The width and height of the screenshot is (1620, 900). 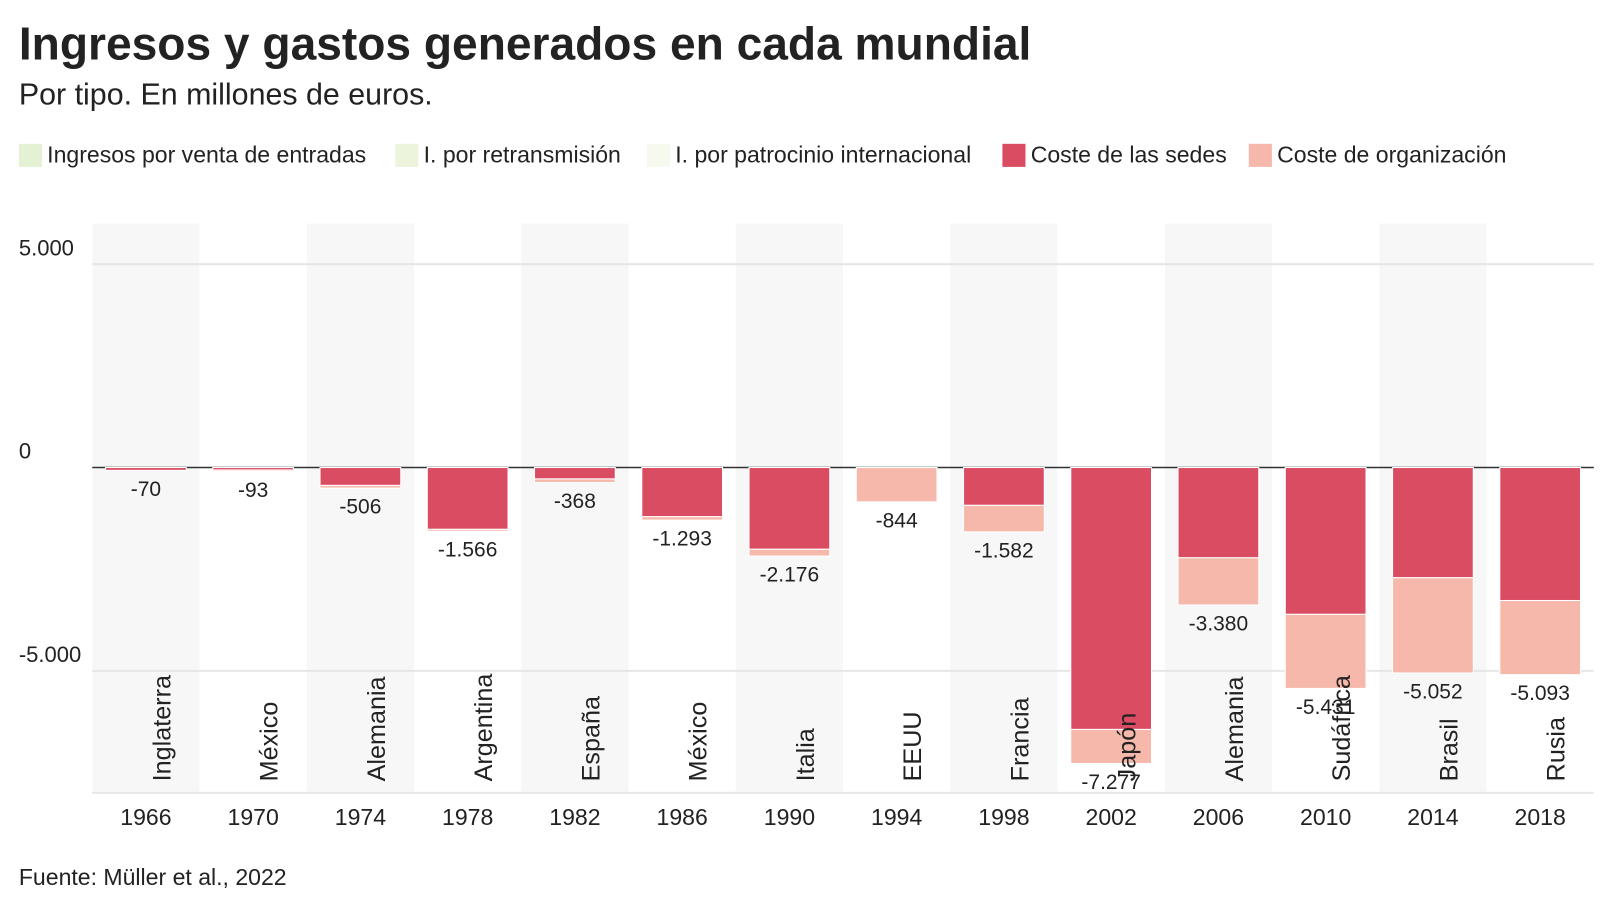 I want to click on host-label: Japón, so click(x=1128, y=747).